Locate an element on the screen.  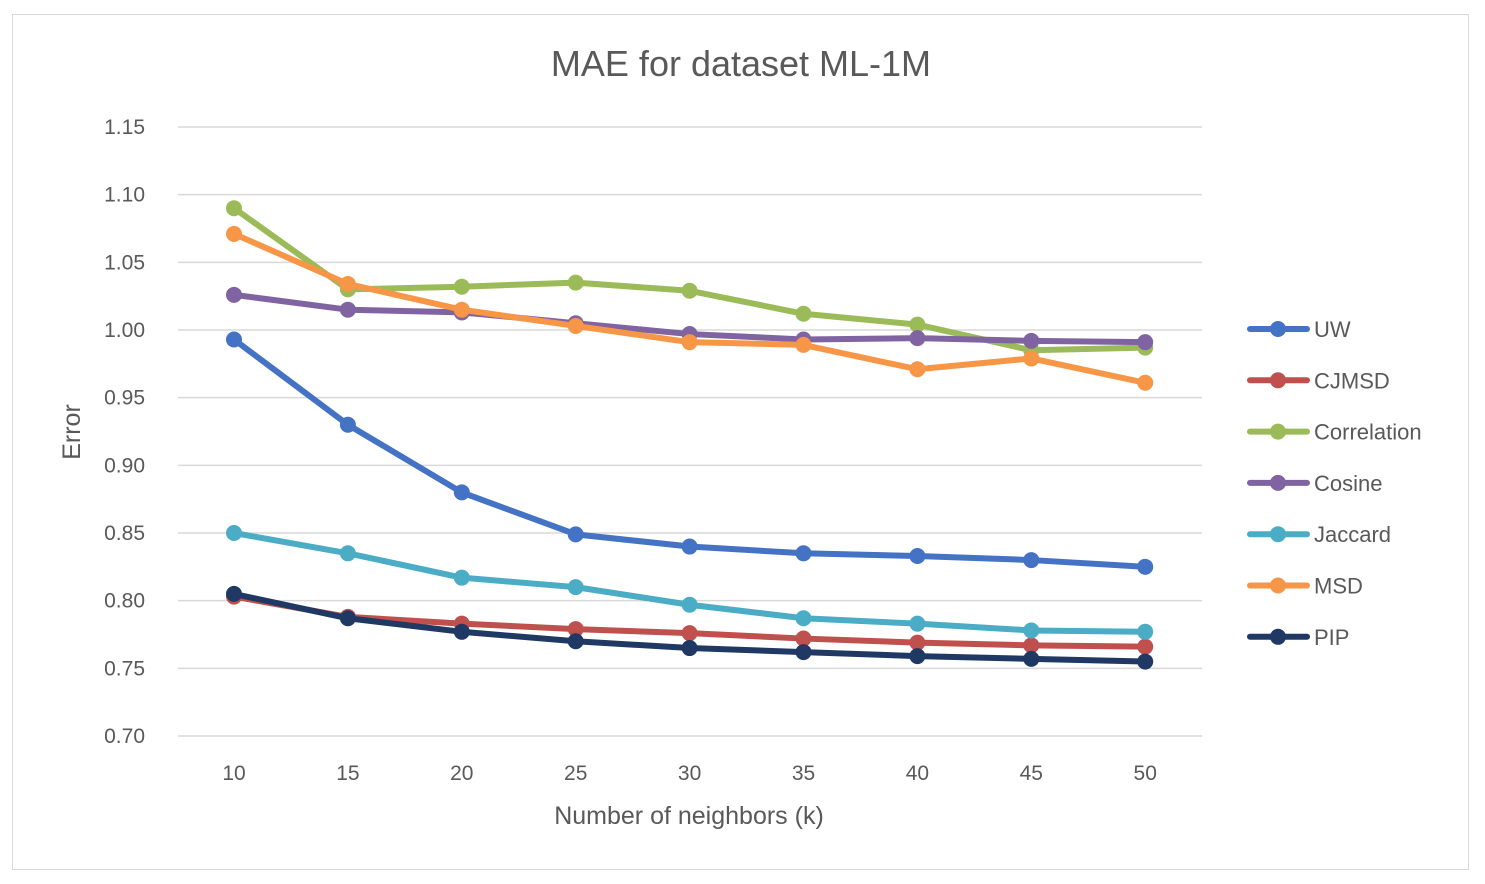
chart-title: MAE for dataset ML-1M is located at coordinates (741, 63).